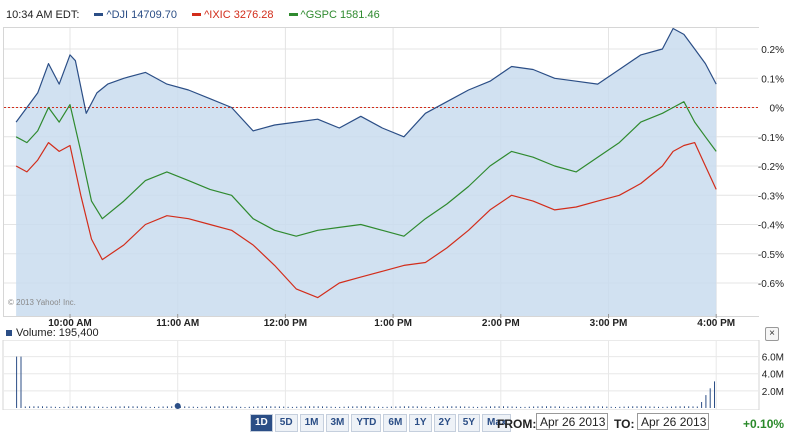 The image size is (792, 437). Describe the element at coordinates (261, 423) in the screenshot. I see `range-button-1d: 1D` at that location.